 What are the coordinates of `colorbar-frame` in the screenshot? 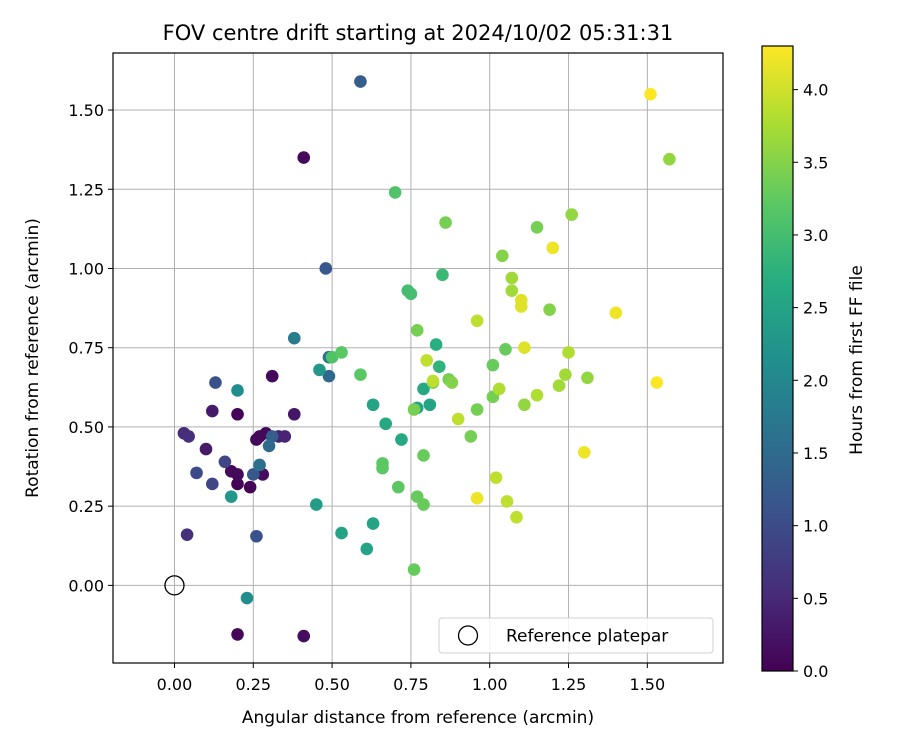 It's located at (777, 358).